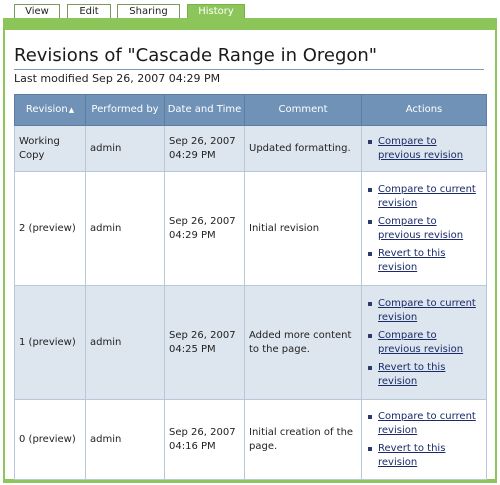  I want to click on sort-ascending-icon: ▲, so click(71, 110).